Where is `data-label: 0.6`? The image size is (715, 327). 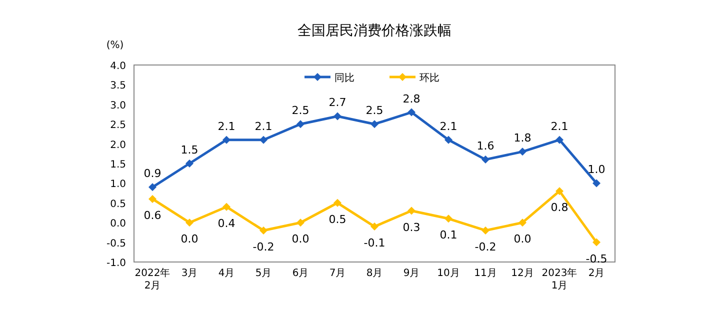
data-label: 0.6 is located at coordinates (153, 215).